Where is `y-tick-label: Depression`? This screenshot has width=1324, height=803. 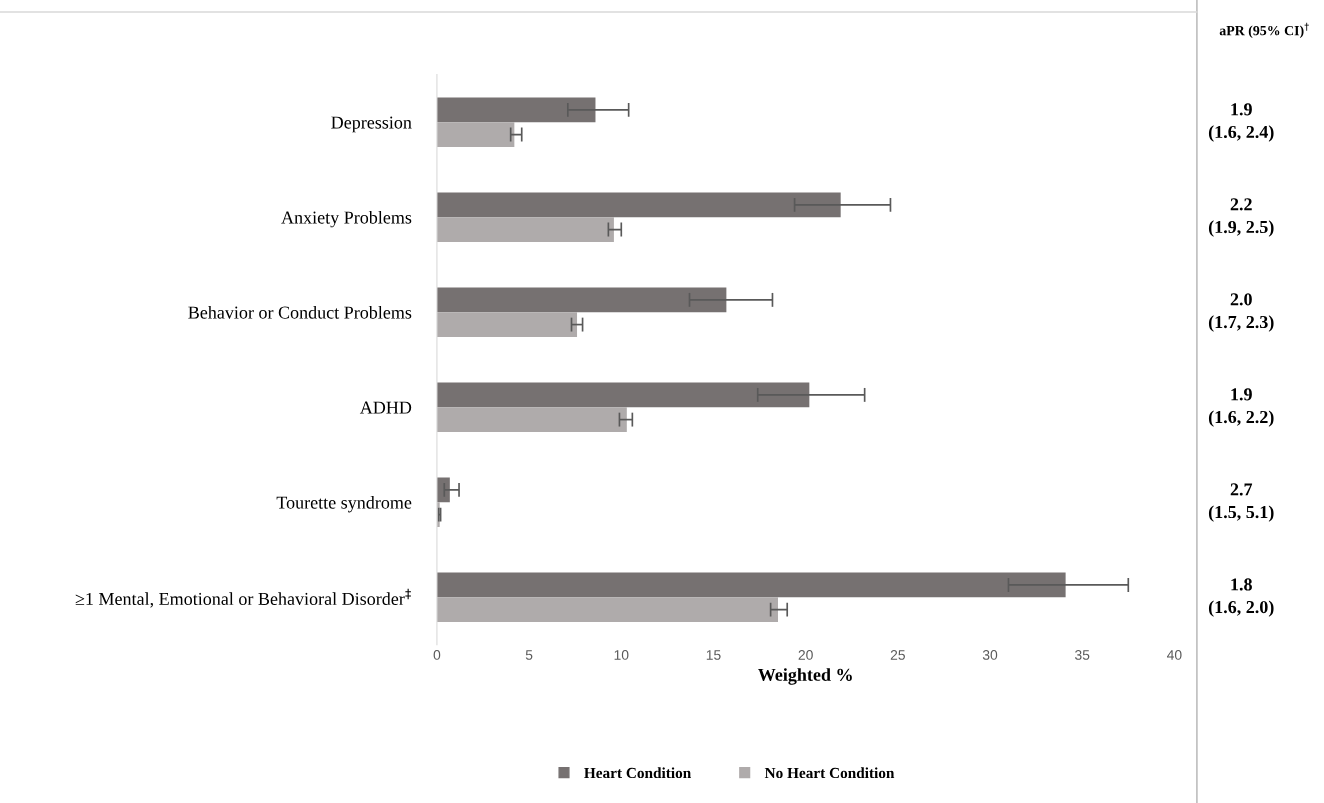
y-tick-label: Depression is located at coordinates (371, 124).